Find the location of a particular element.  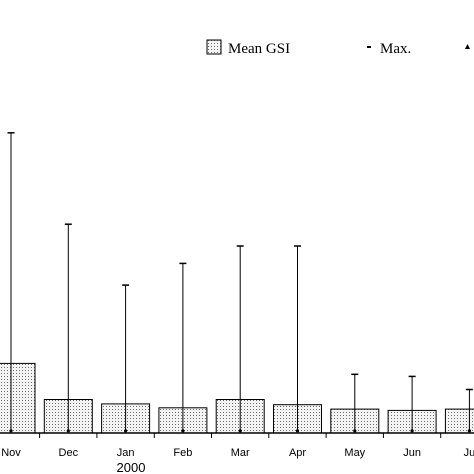

x-tick-label-1: Dec is located at coordinates (69, 453).